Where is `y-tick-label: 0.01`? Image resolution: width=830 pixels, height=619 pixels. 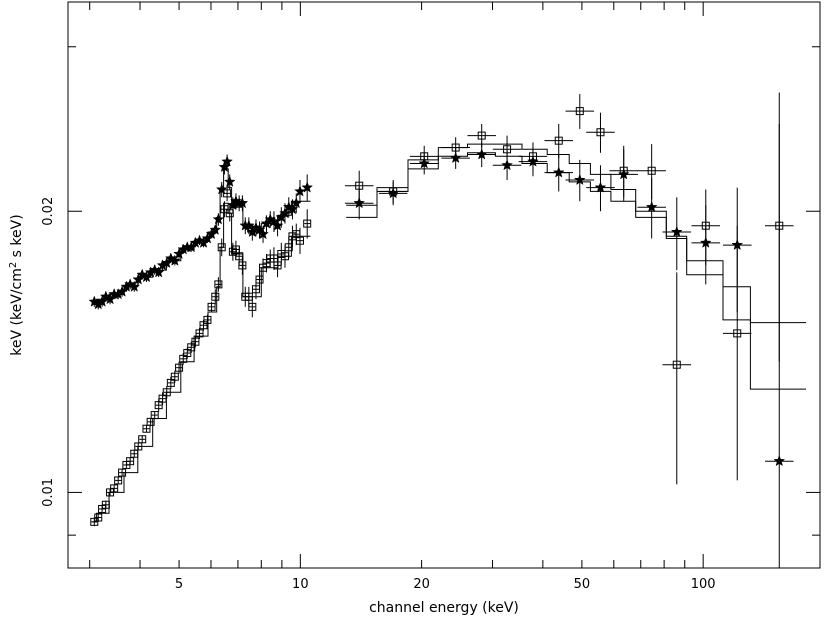
y-tick-label: 0.01 is located at coordinates (48, 492).